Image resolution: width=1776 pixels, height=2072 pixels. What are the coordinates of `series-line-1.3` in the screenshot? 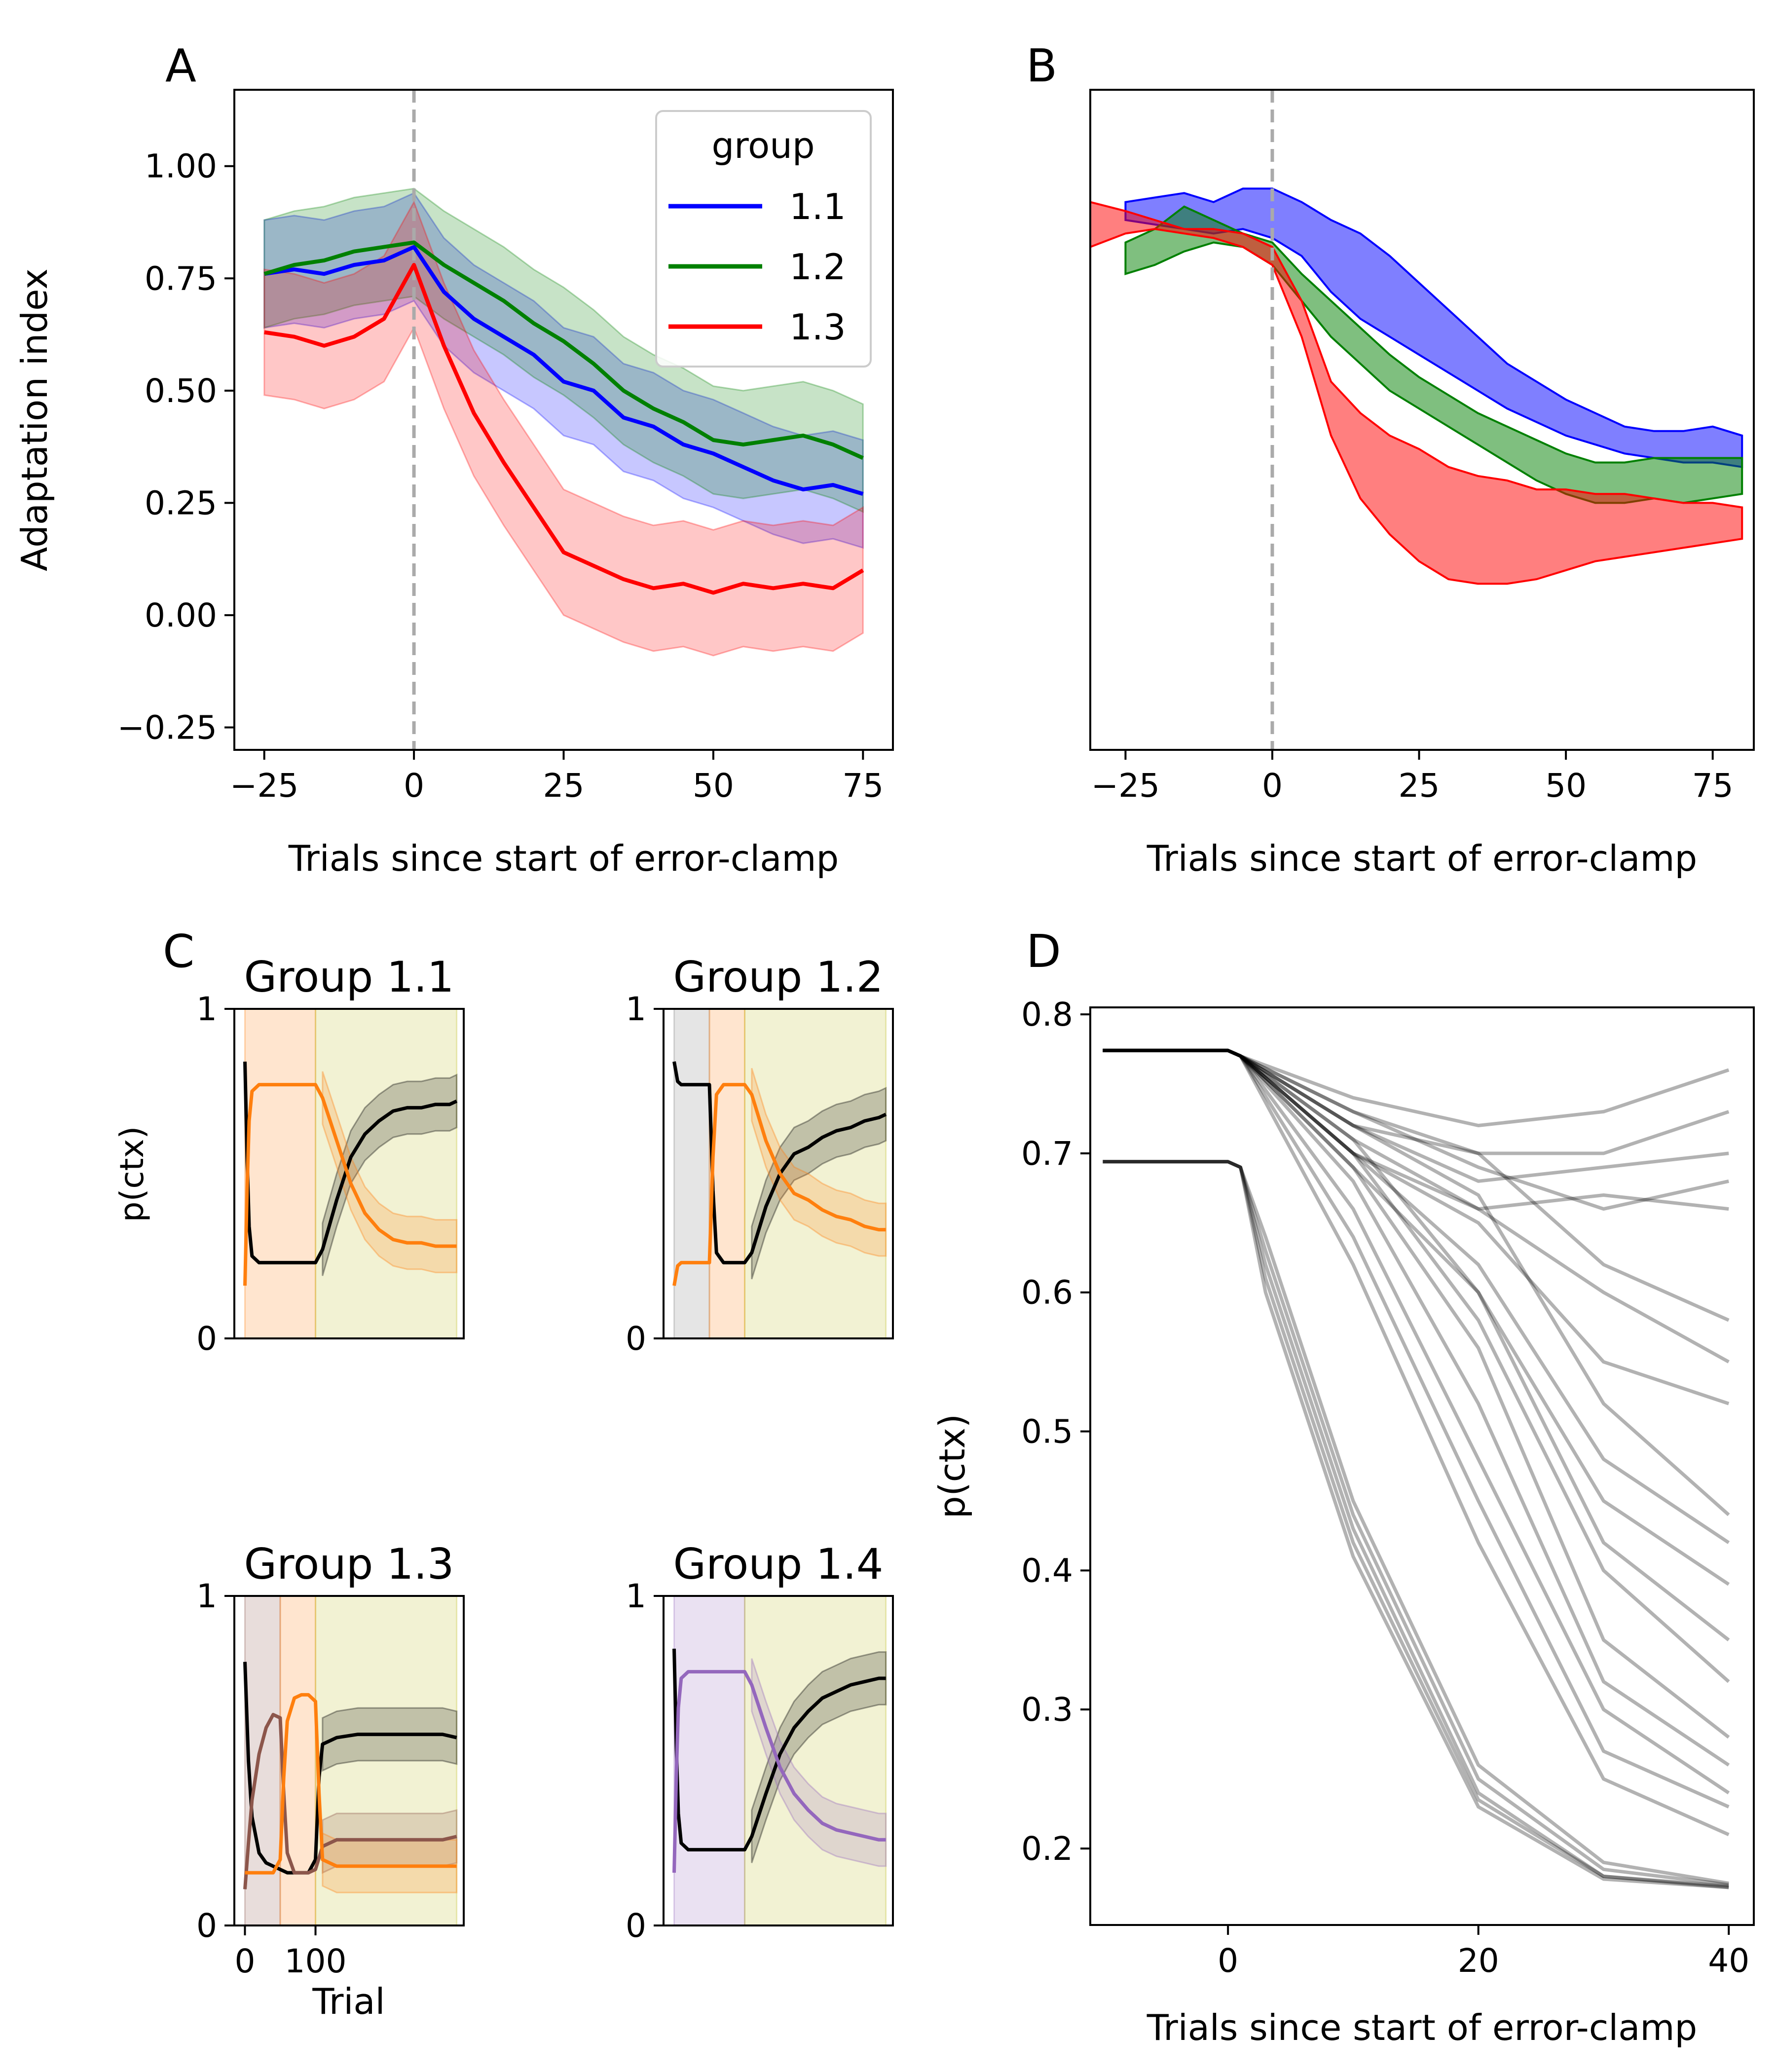 It's located at (564, 429).